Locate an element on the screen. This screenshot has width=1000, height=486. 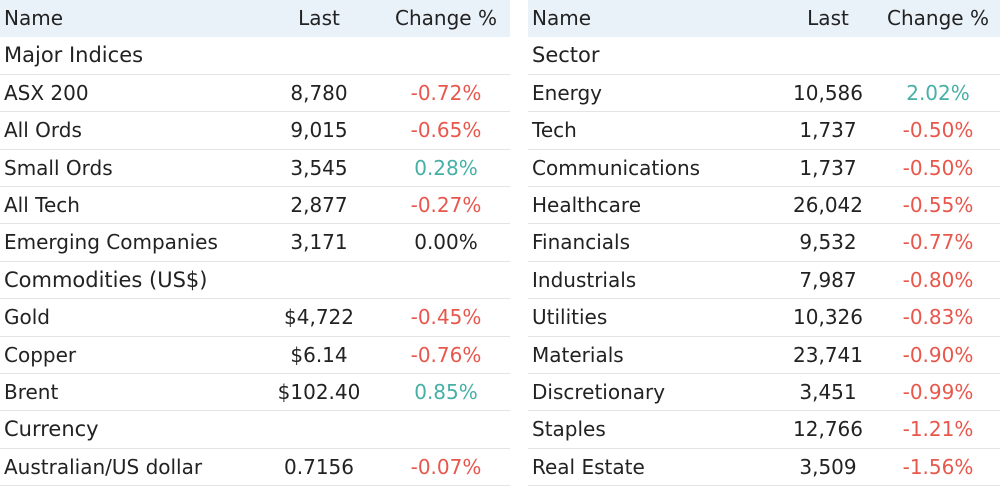
data-row: Staples 12,766 -1.21% is located at coordinates (764, 430).